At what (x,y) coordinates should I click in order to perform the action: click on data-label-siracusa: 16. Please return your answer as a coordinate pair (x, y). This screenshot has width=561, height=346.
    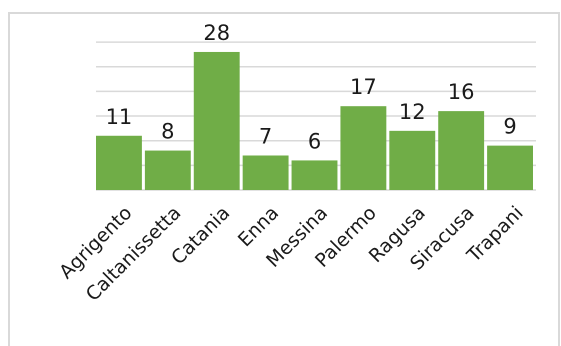
    Looking at the image, I should click on (461, 92).